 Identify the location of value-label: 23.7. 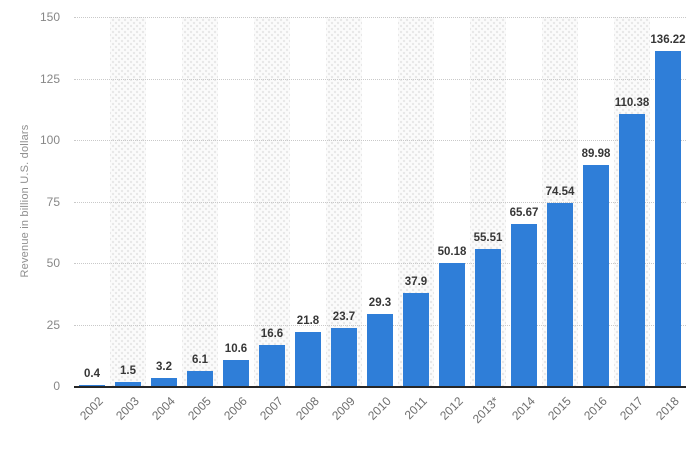
(344, 317).